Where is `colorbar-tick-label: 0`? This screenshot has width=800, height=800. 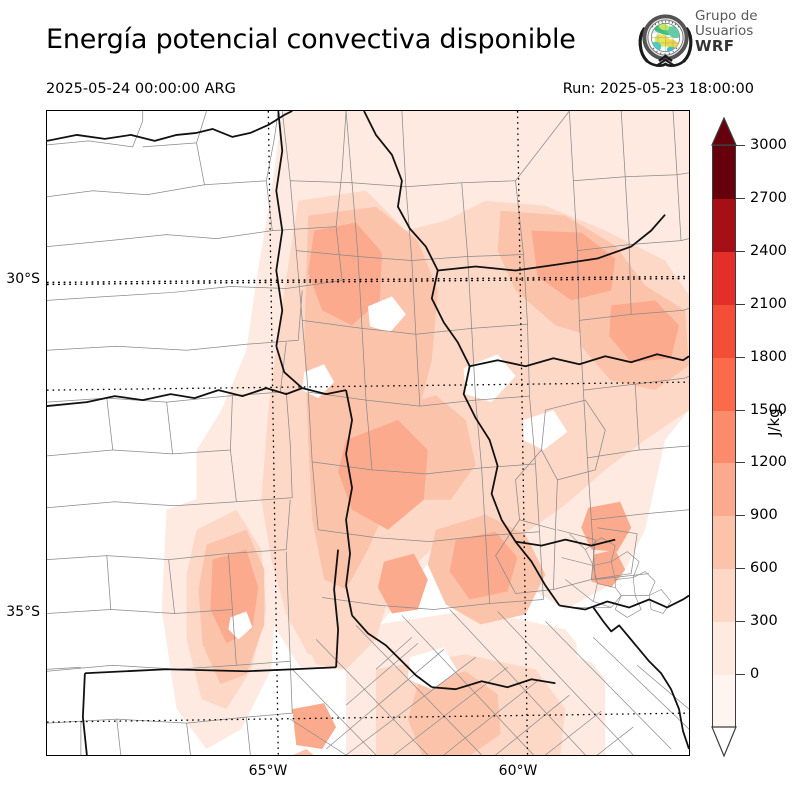 colorbar-tick-label: 0 is located at coordinates (755, 674).